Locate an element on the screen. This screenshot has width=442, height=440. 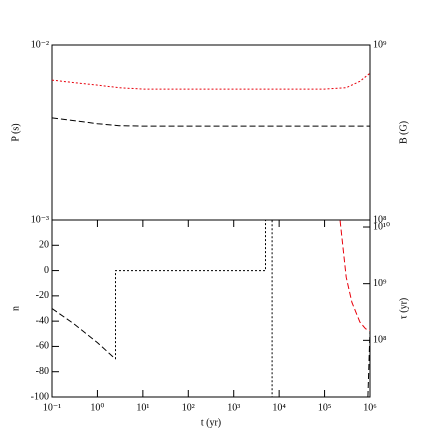
y-tick-label: -60 is located at coordinates (42, 346).